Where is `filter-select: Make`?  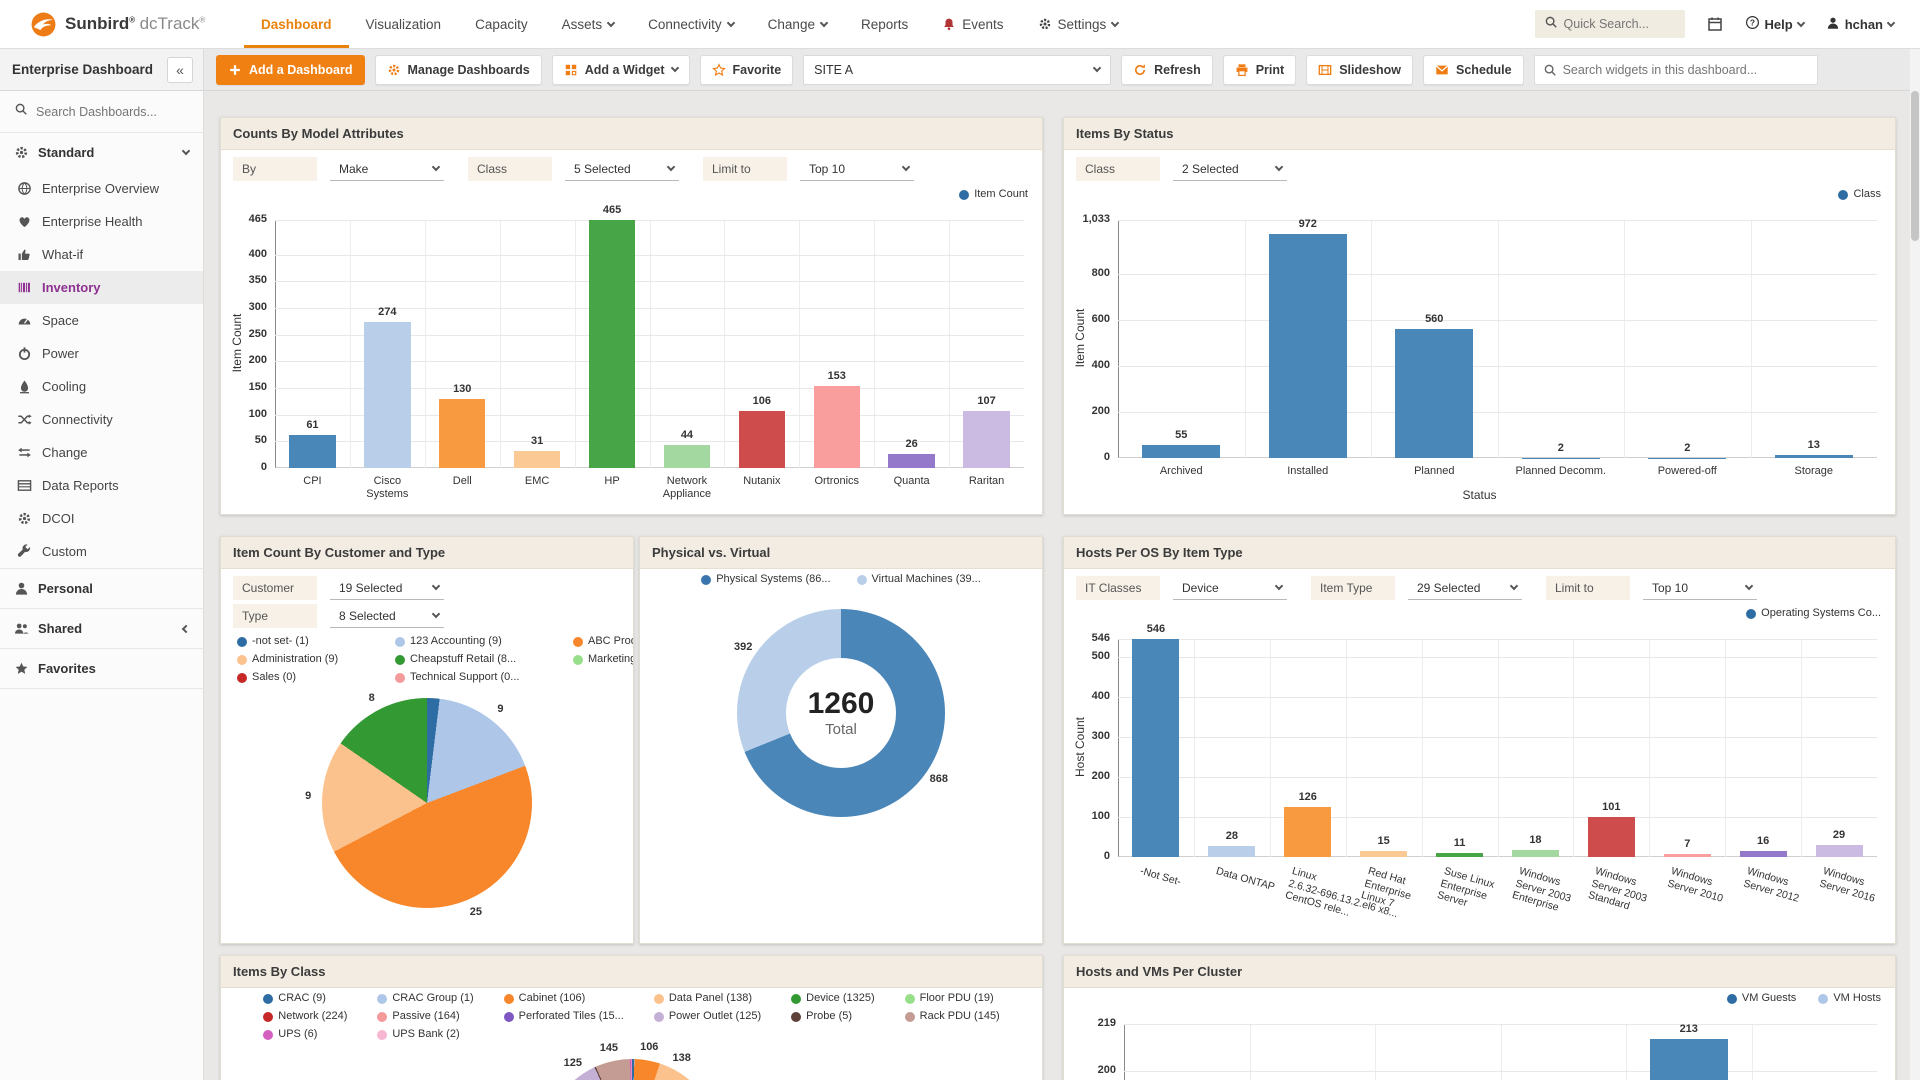
filter-select: Make is located at coordinates (387, 169).